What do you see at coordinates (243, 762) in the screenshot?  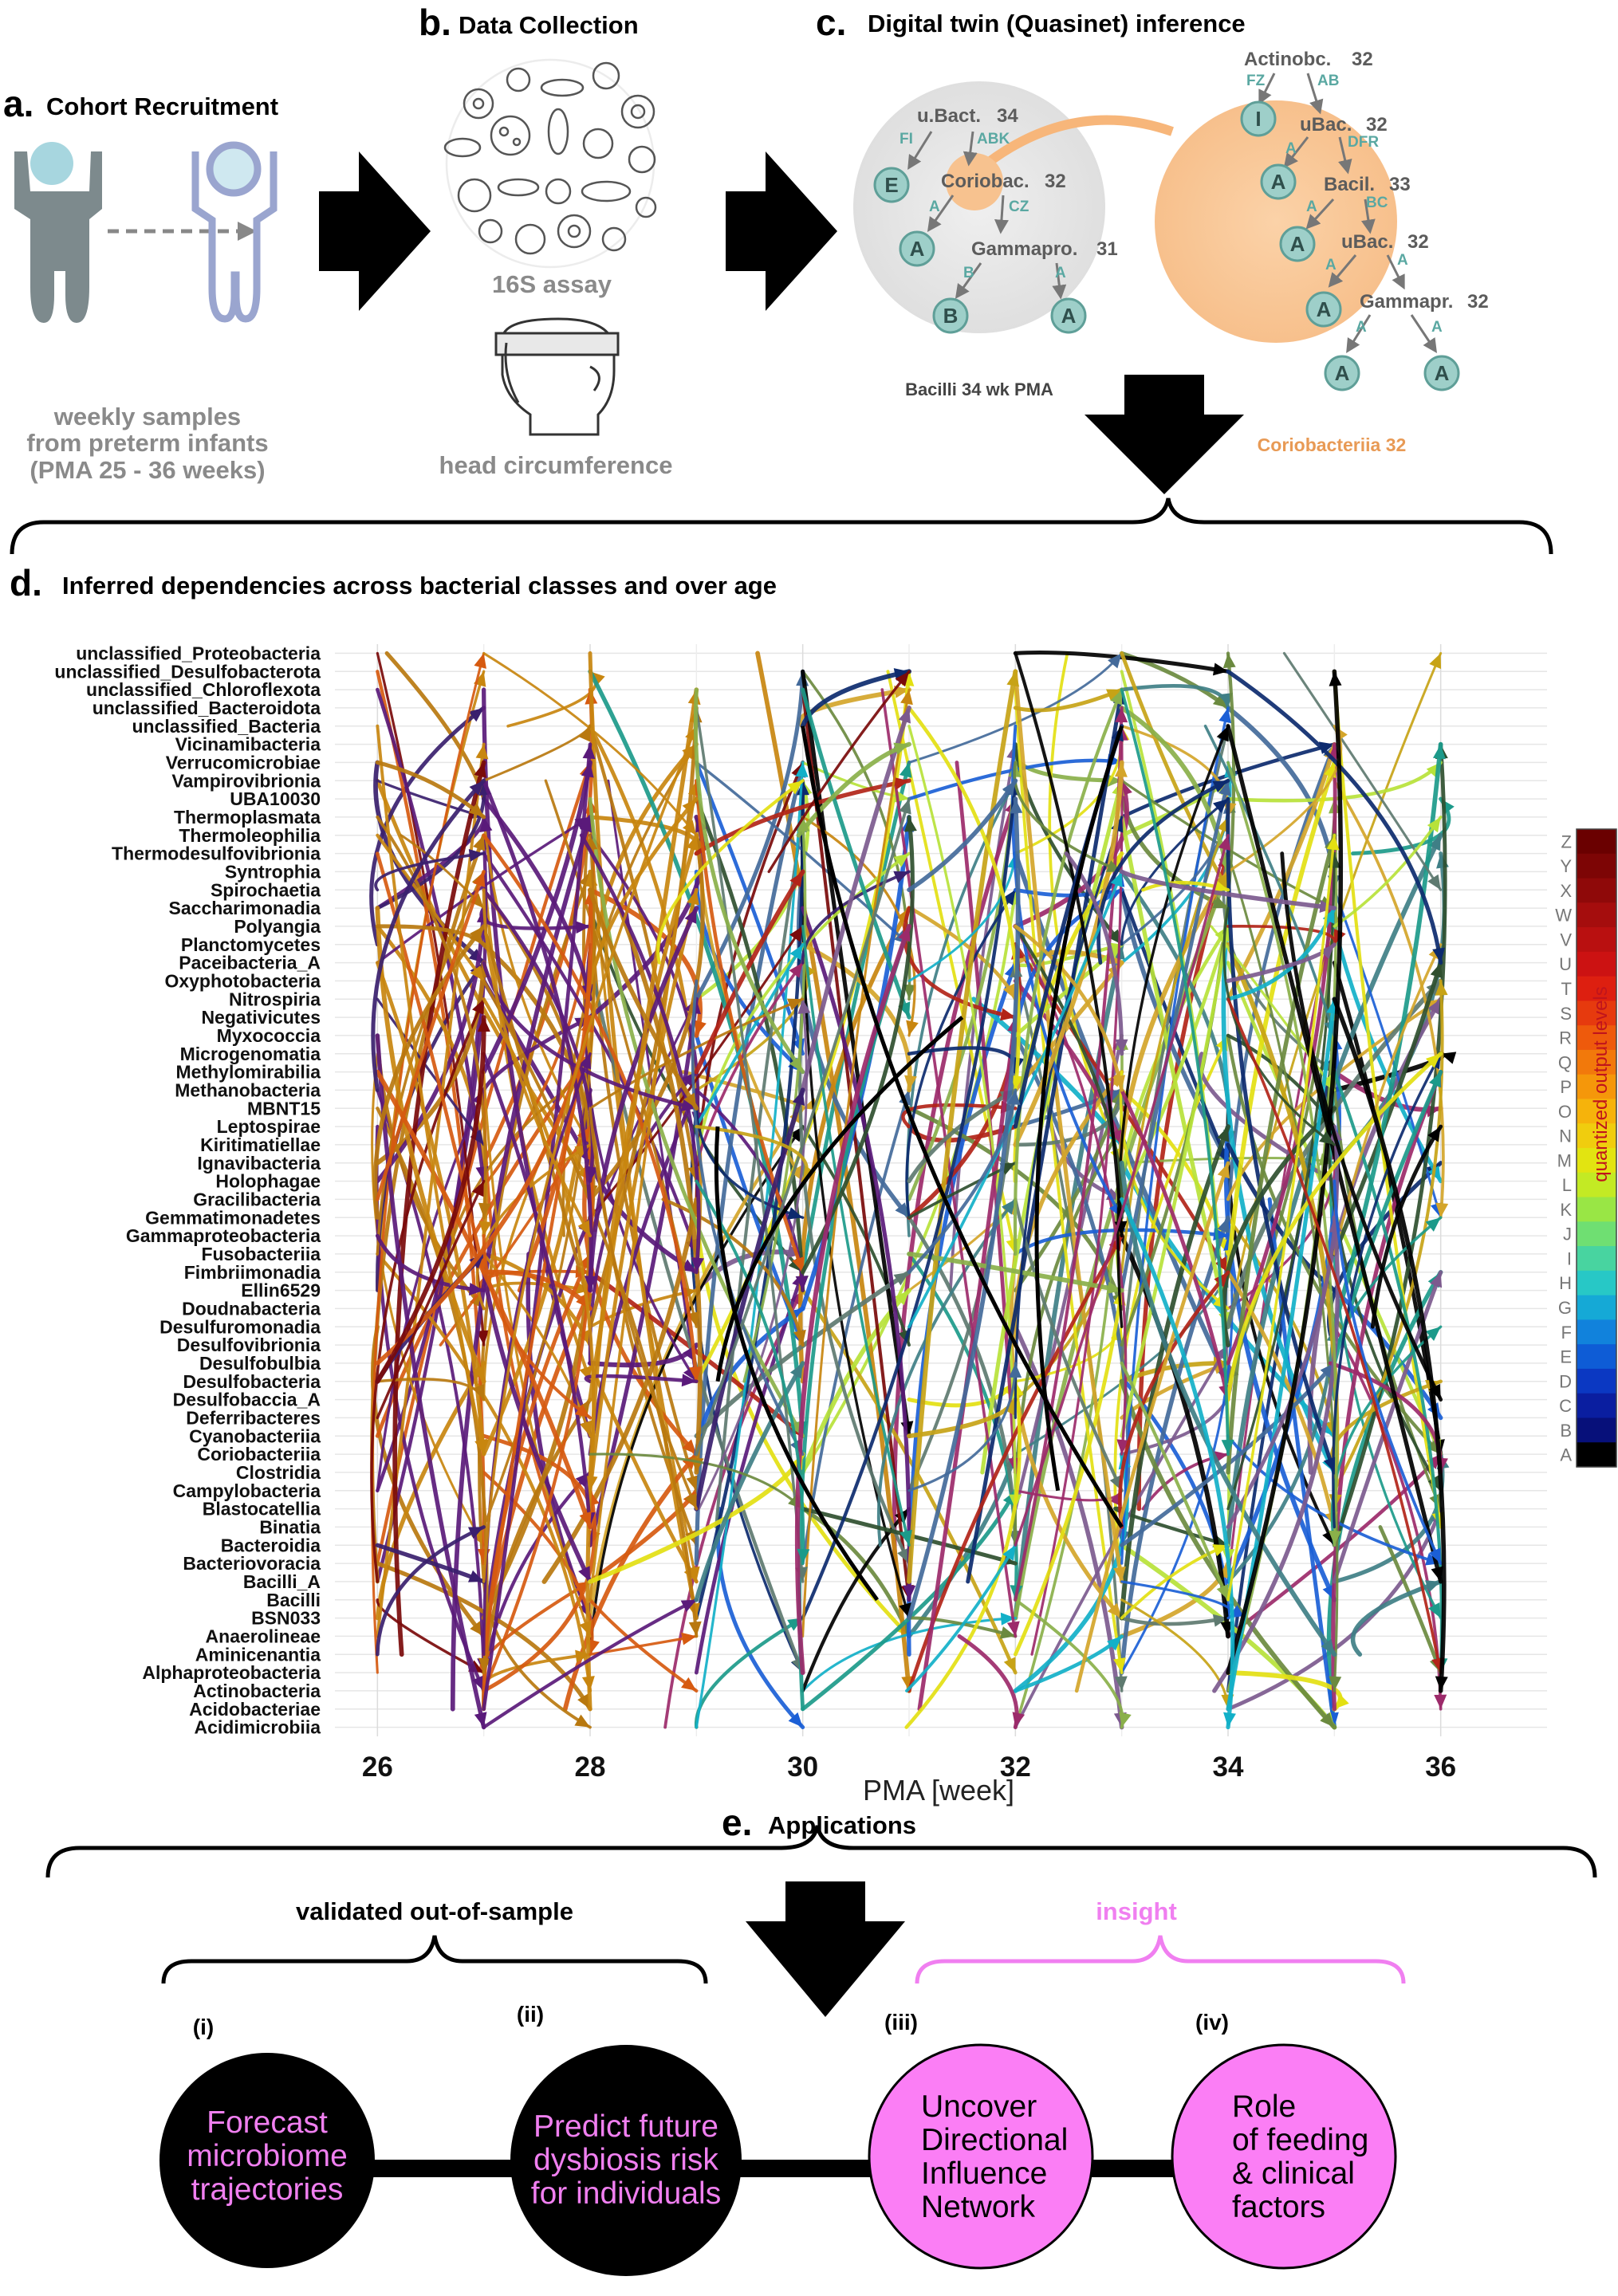 I see `y-tick-label: Verrucomicrobiae` at bounding box center [243, 762].